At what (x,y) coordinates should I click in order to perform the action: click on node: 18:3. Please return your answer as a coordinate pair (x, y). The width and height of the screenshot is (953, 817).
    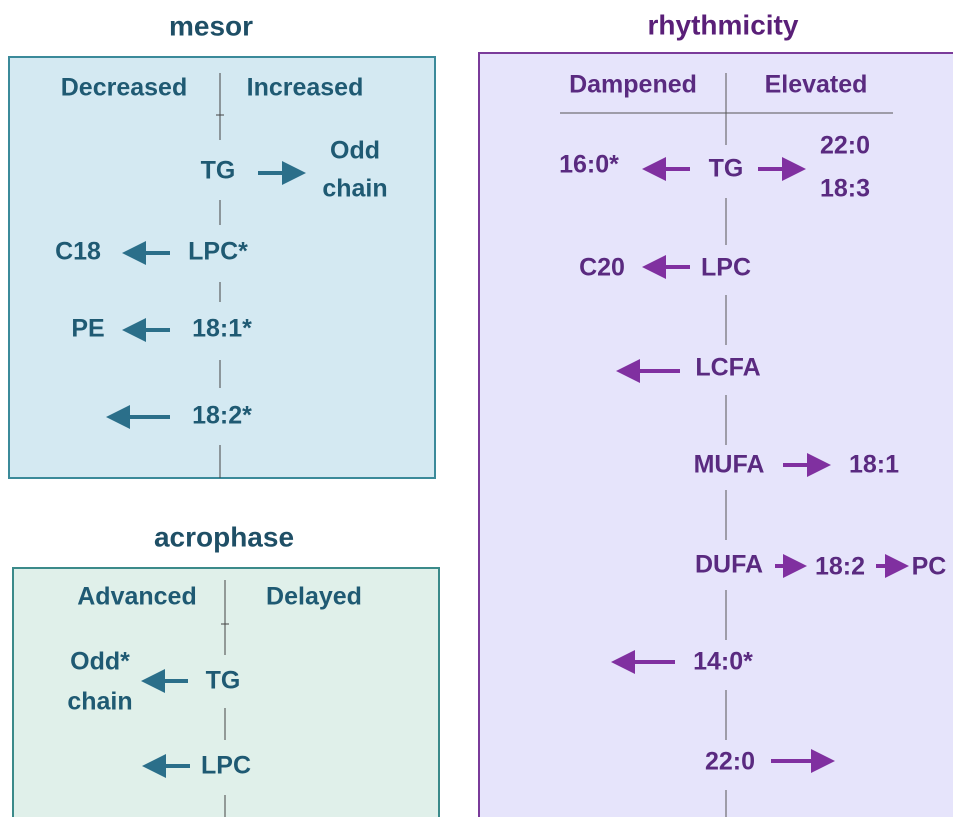
    Looking at the image, I should click on (845, 189).